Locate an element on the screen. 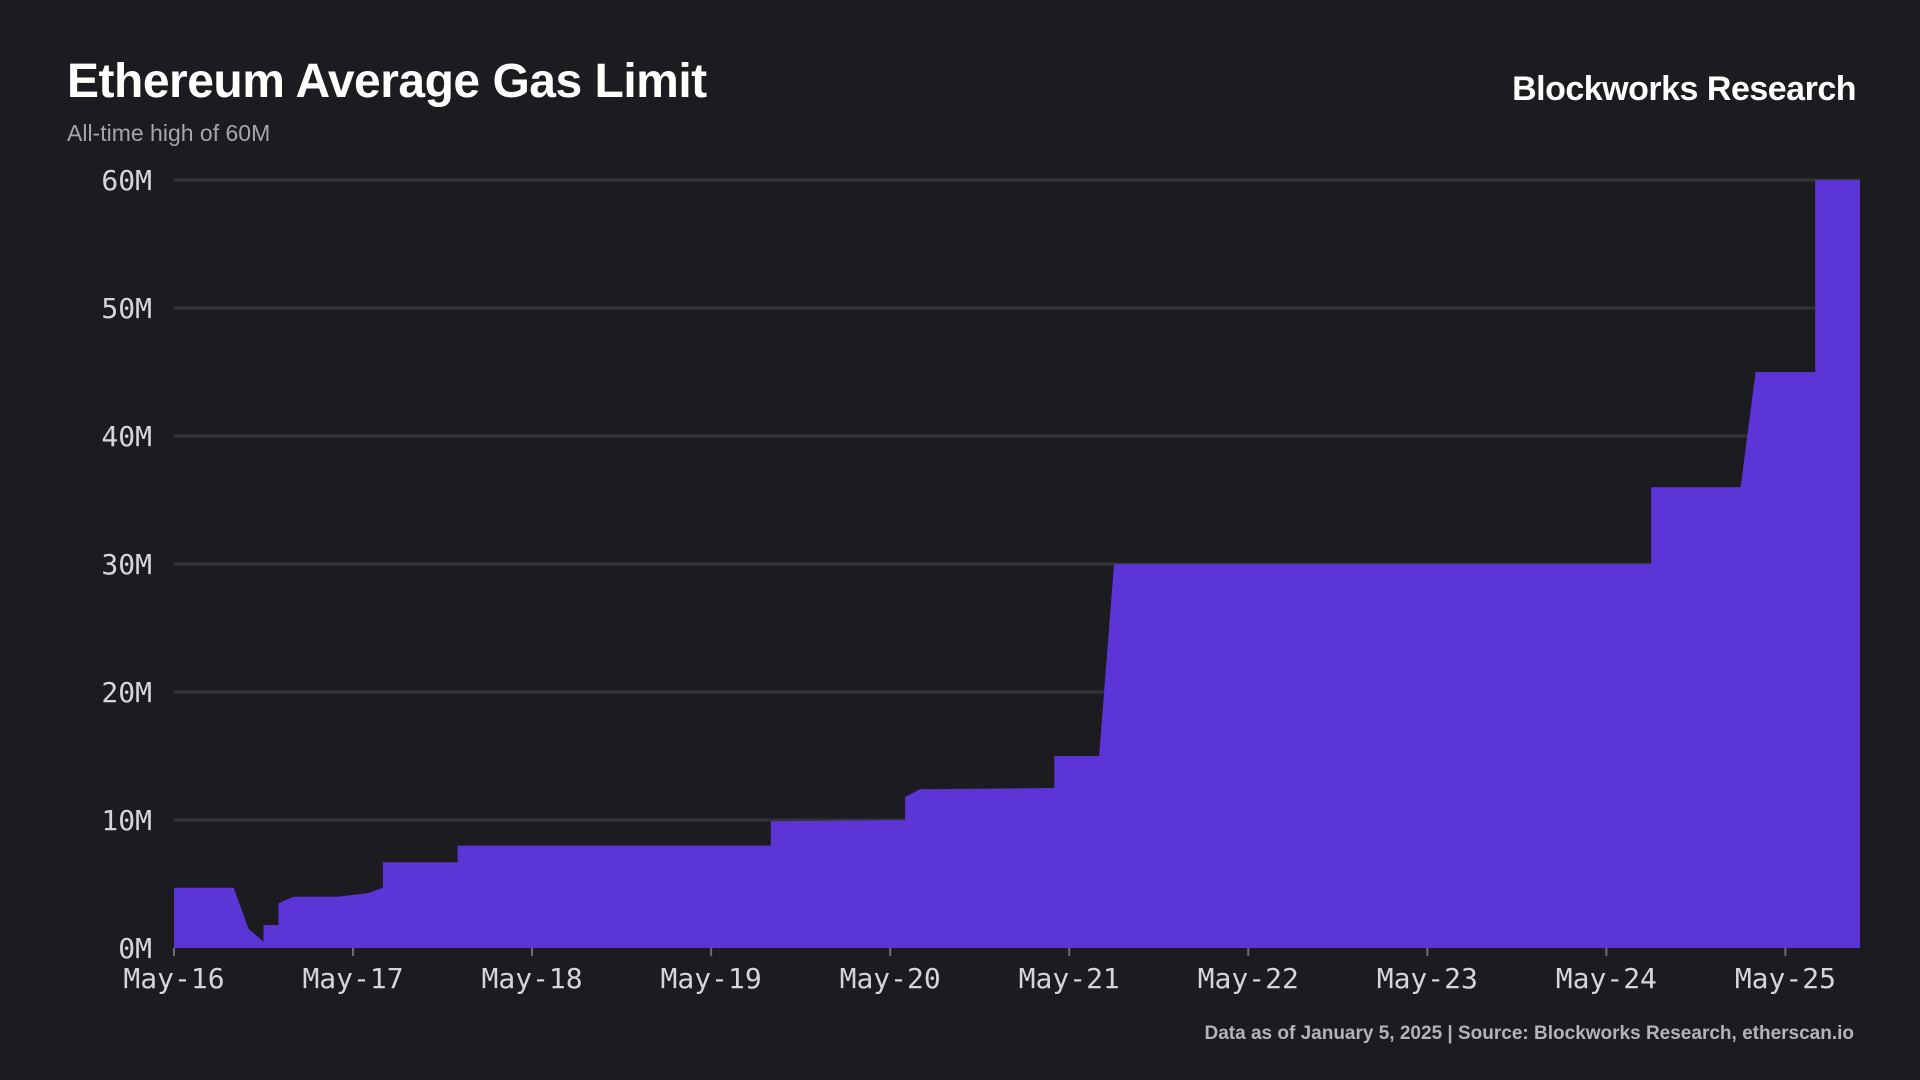  x-tick-label: May-19 is located at coordinates (711, 978).